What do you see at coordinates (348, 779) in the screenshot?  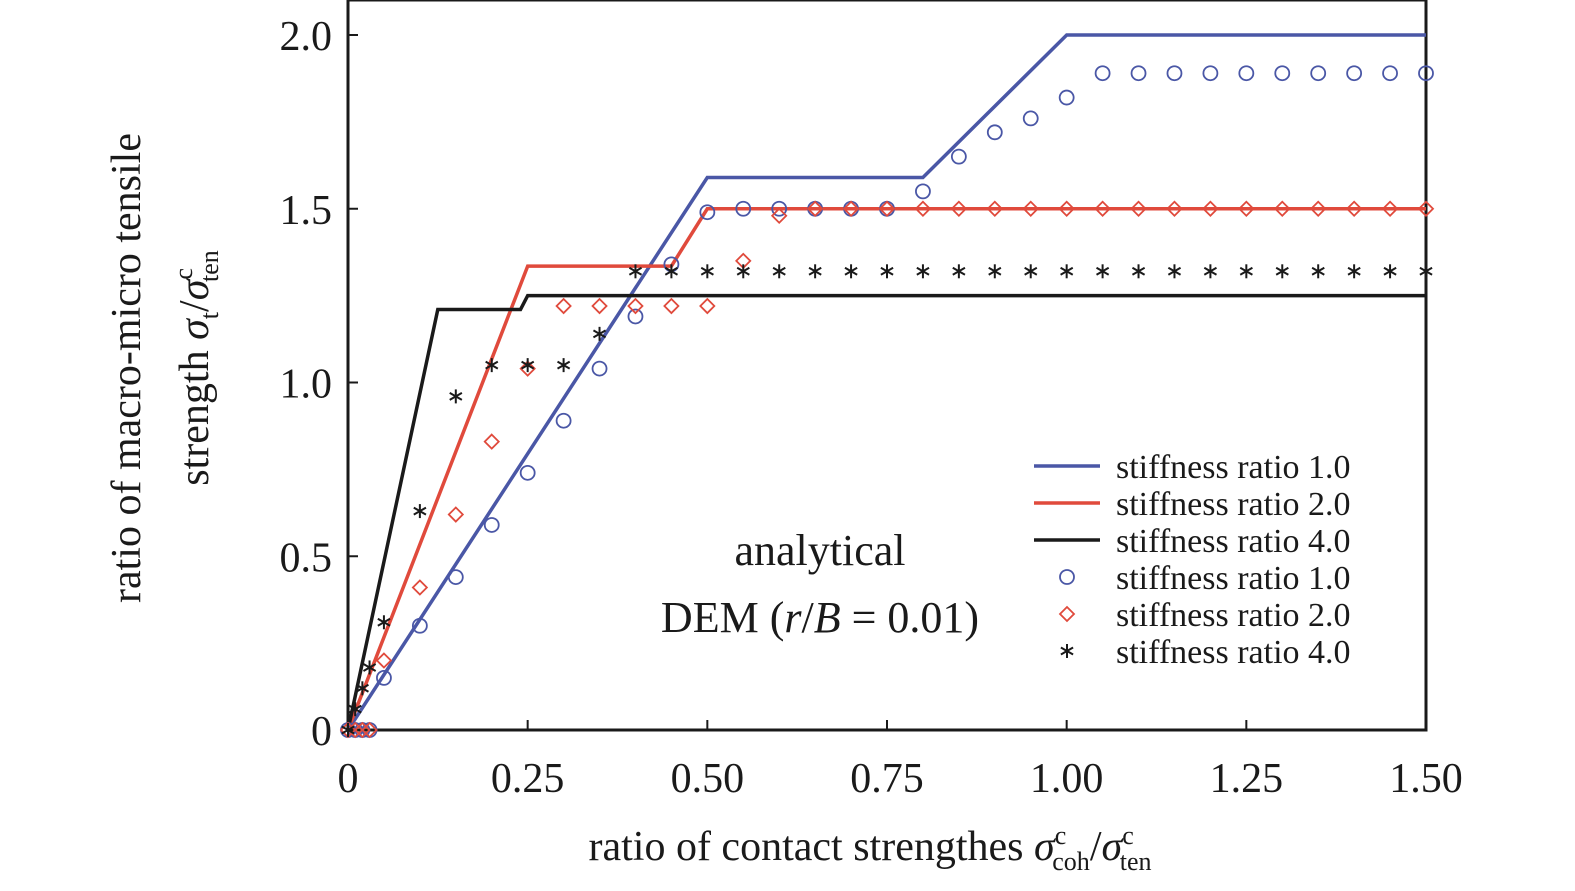 I see `x-tick-label: 0` at bounding box center [348, 779].